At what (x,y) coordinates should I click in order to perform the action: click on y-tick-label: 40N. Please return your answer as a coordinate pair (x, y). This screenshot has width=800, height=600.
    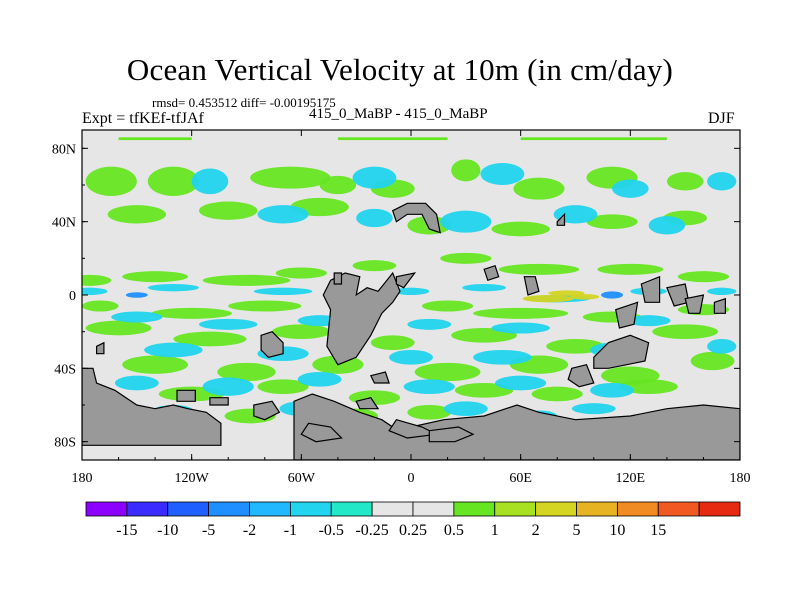
    Looking at the image, I should click on (64, 223).